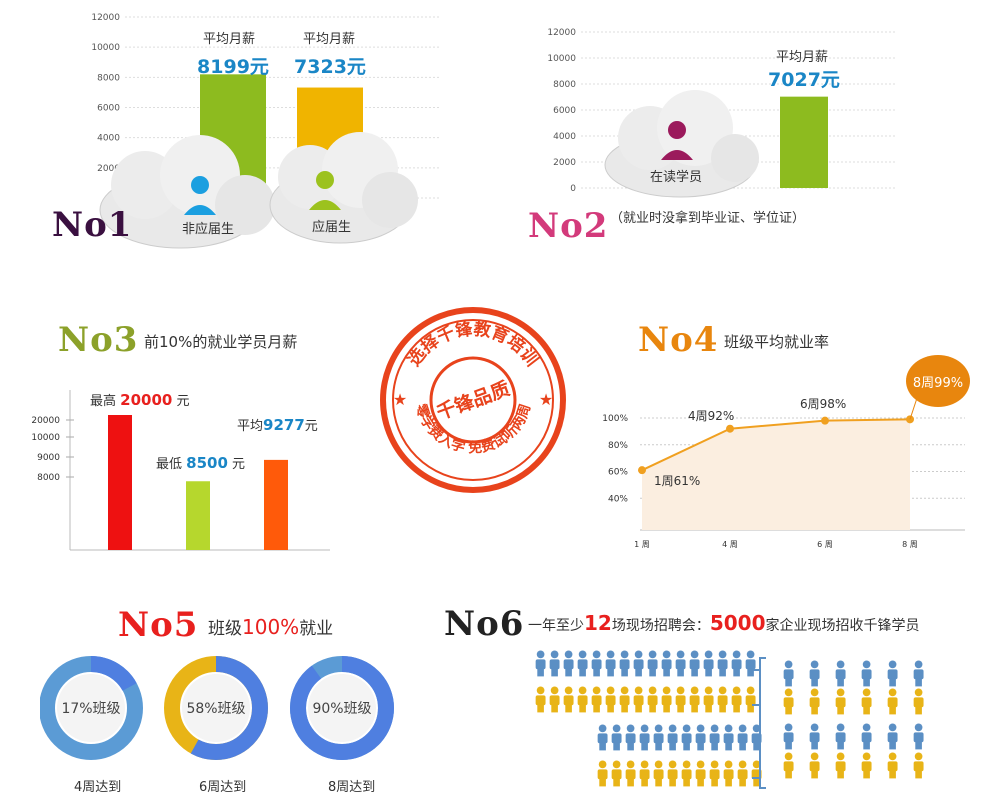 The width and height of the screenshot is (1000, 803). I want to click on no3-avg-value: 9277, so click(284, 425).